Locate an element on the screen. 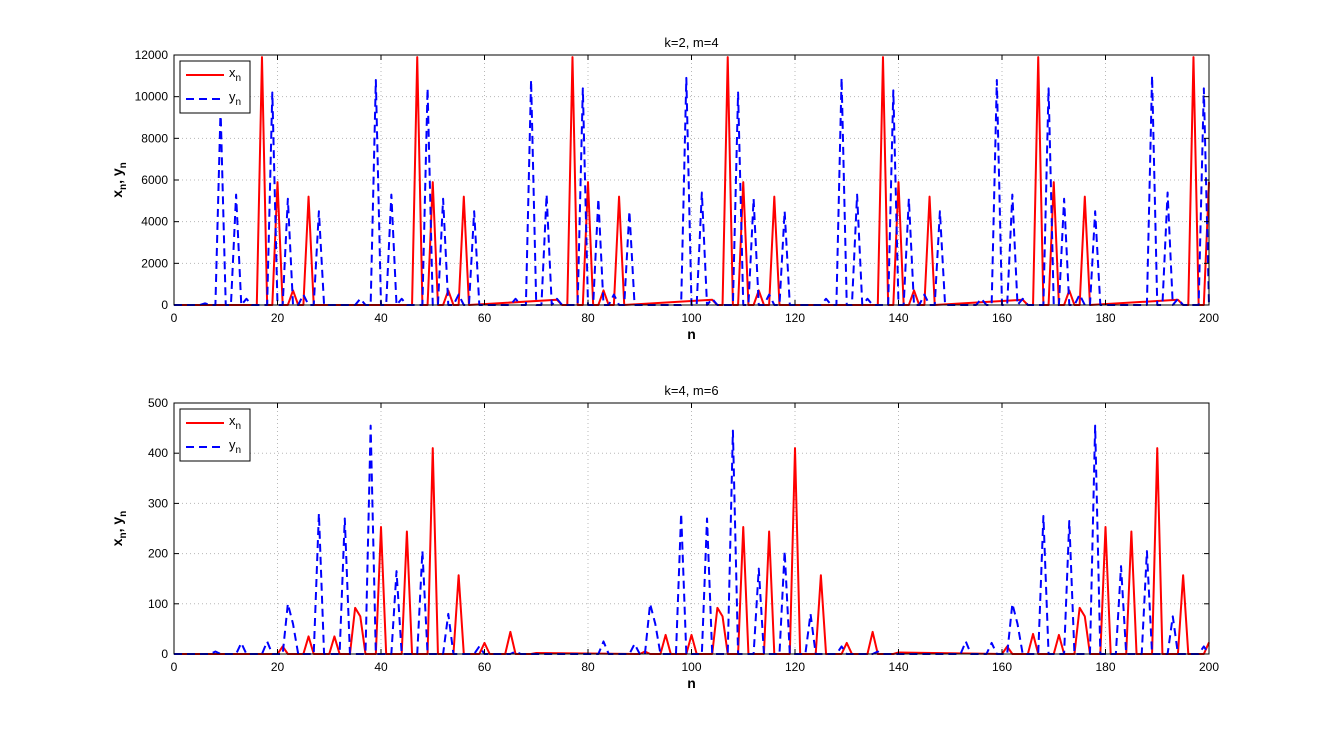  y-tick-label: 200 is located at coordinates (158, 554).